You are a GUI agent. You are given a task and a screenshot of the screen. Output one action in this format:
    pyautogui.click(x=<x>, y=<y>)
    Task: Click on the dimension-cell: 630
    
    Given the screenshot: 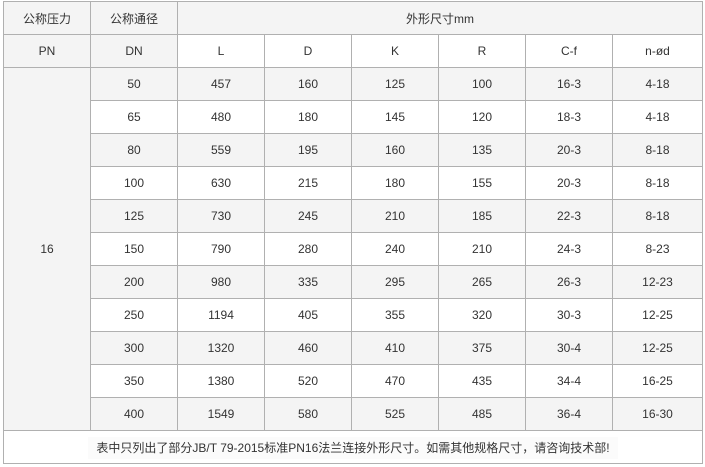 What is the action you would take?
    pyautogui.click(x=221, y=183)
    